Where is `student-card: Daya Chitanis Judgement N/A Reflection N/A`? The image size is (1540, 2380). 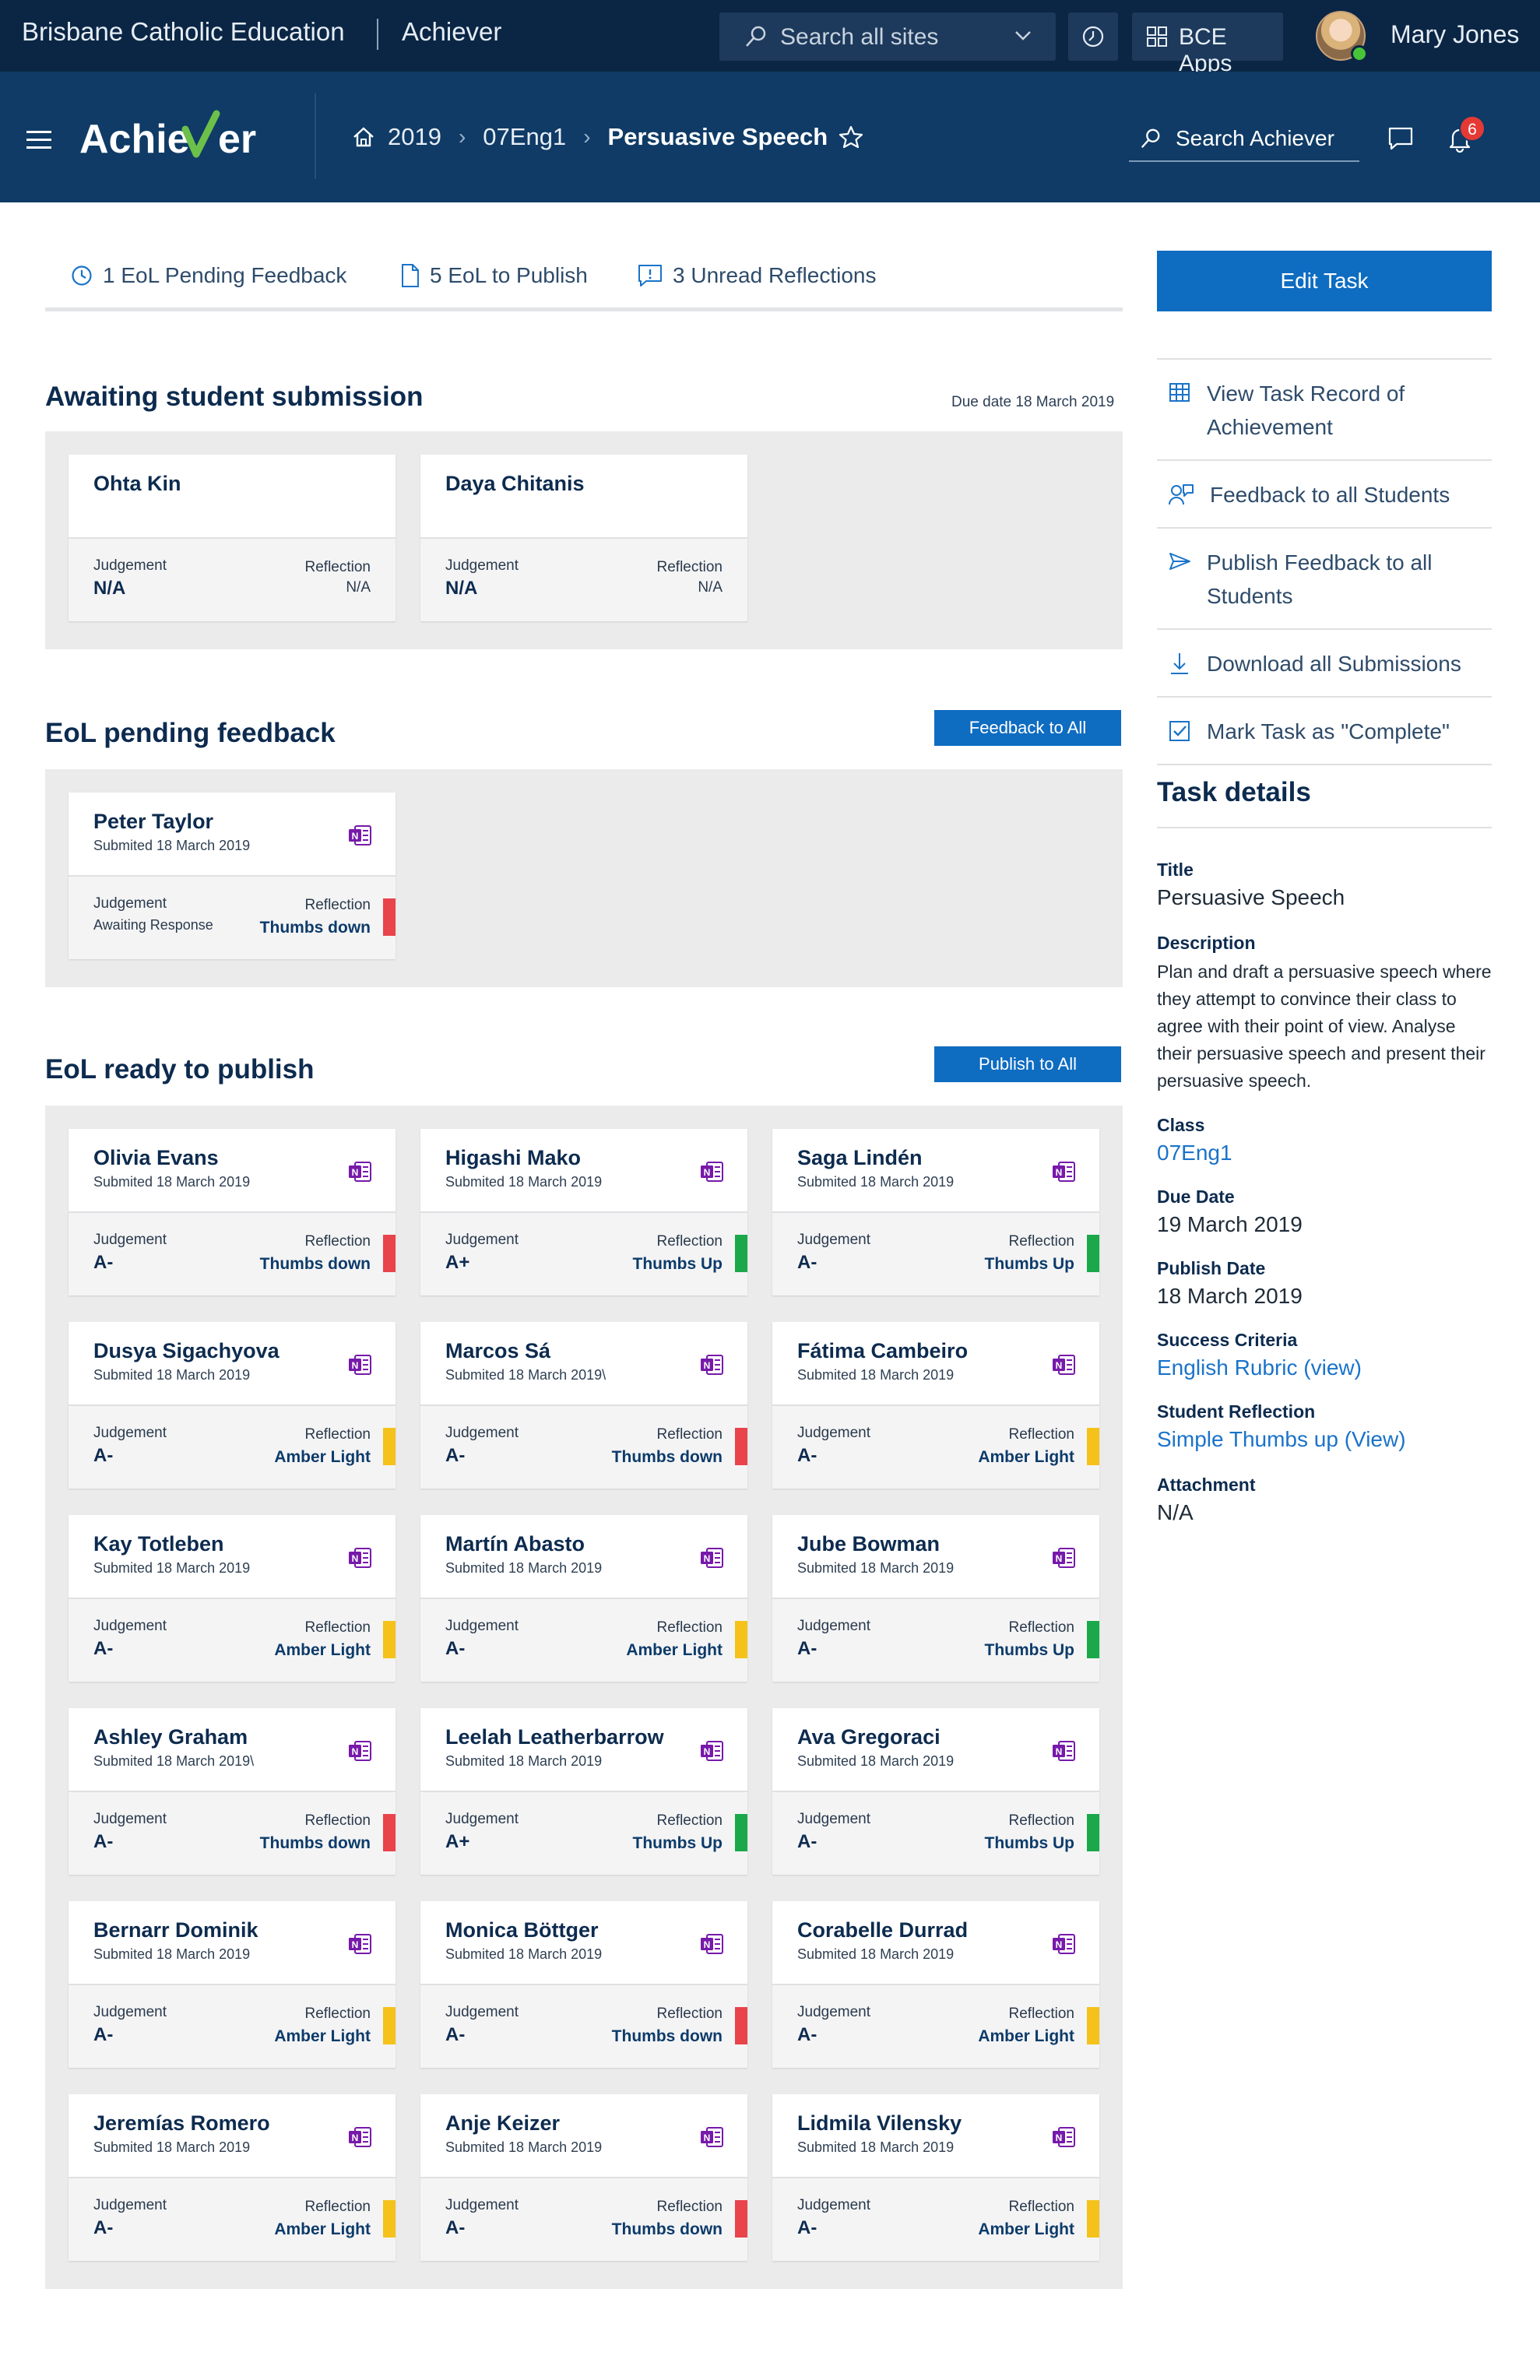 student-card: Daya Chitanis Judgement N/A Reflection N/A is located at coordinates (583, 538).